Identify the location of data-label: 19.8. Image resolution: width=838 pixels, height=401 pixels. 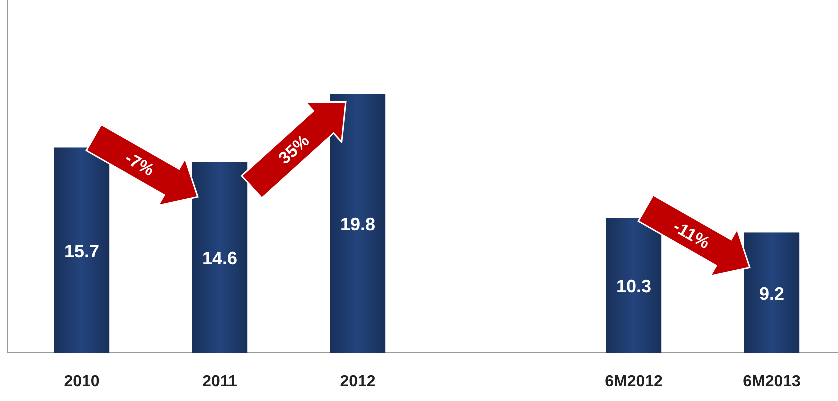
(358, 224).